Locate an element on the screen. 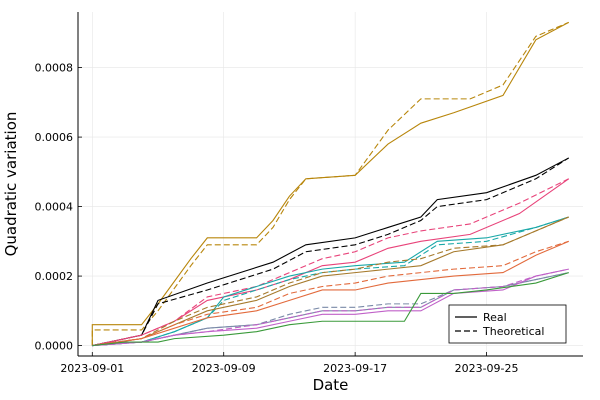  x-axis-label: Date is located at coordinates (331, 385).